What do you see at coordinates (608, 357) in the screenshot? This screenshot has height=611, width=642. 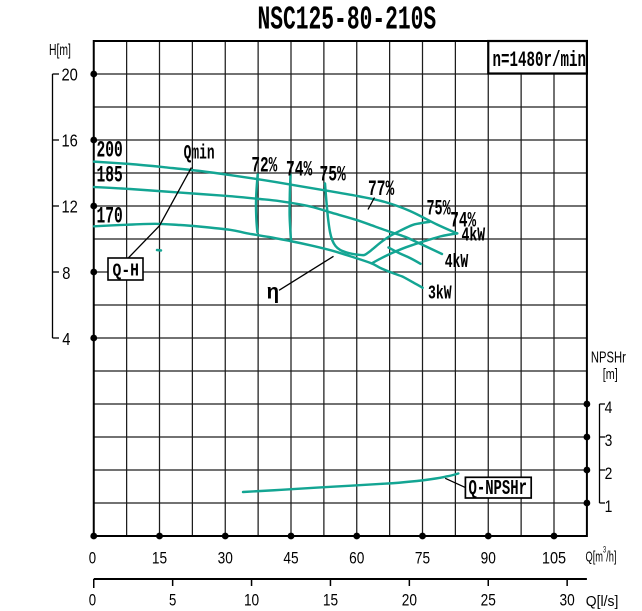 I see `svg-text: NPSHr` at bounding box center [608, 357].